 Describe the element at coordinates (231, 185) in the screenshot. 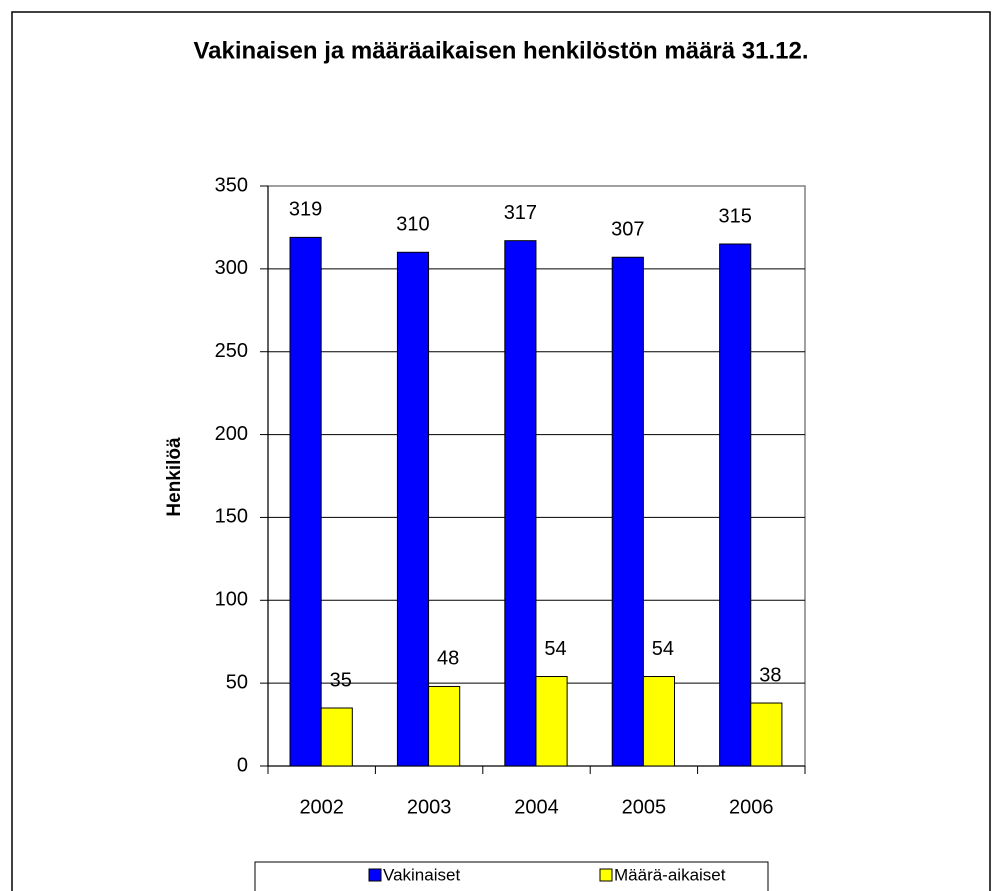

I see `y-tick-label: 350` at that location.